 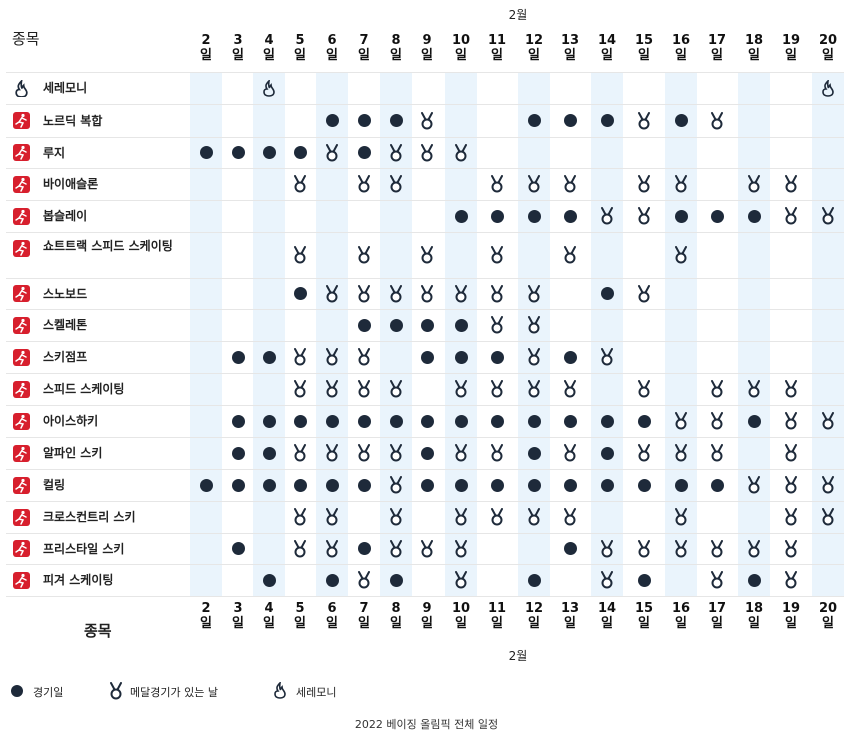 I want to click on header-day-18: 18 일, so click(x=754, y=48).